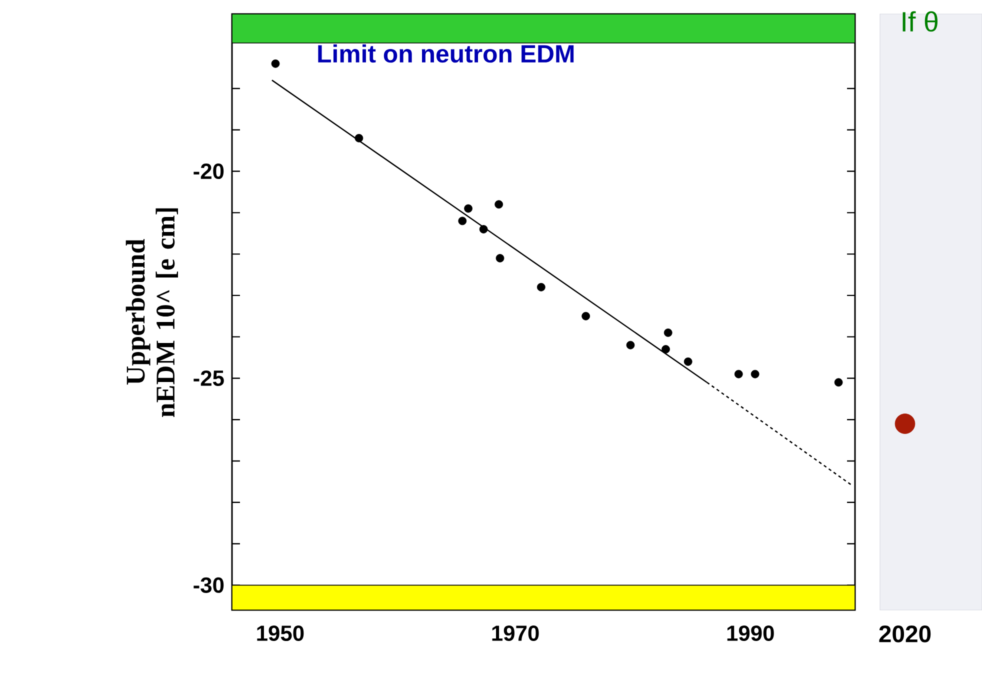  I want to click on x-tick-label: 1990, so click(750, 633).